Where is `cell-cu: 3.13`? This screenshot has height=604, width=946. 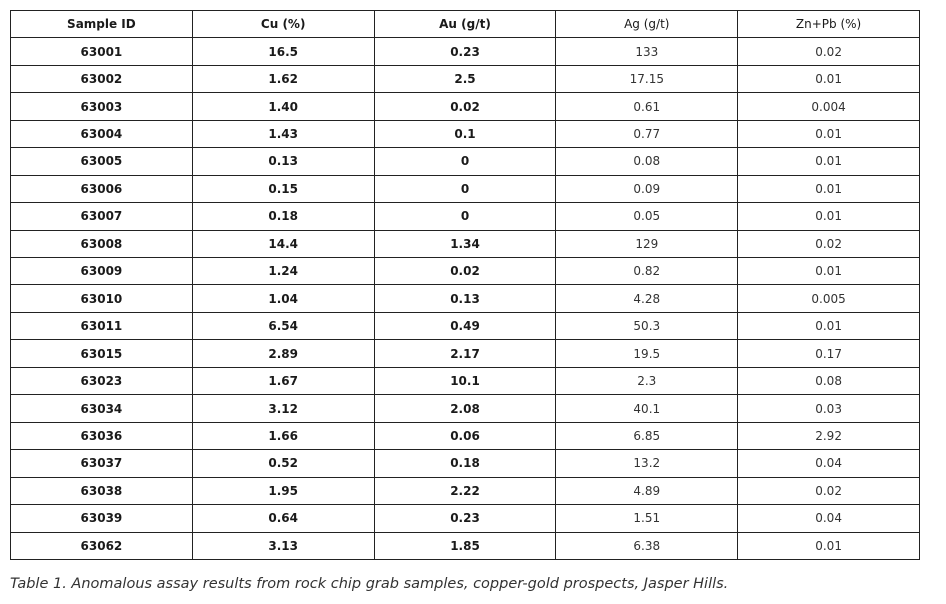
cell-cu: 3.13 is located at coordinates (283, 546).